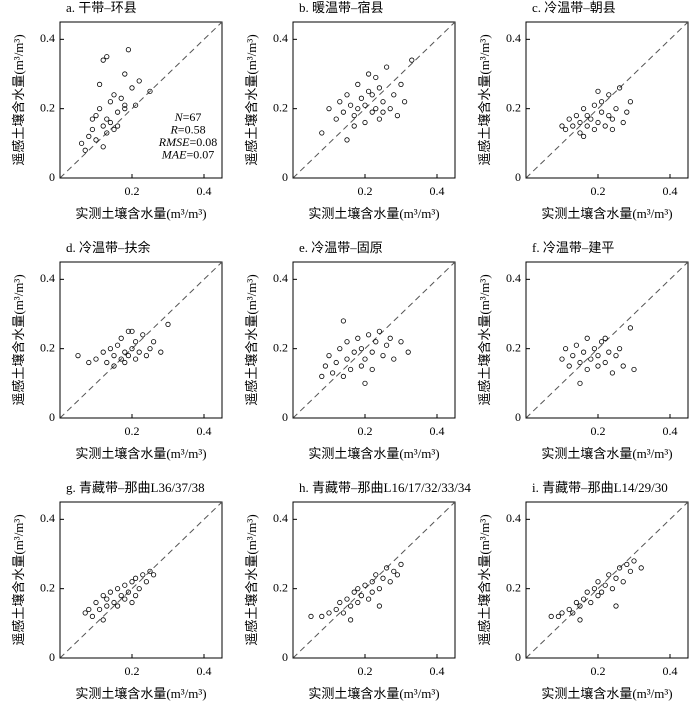 The height and width of the screenshot is (720, 700). I want to click on stat-name: RMSE, so click(174, 142).